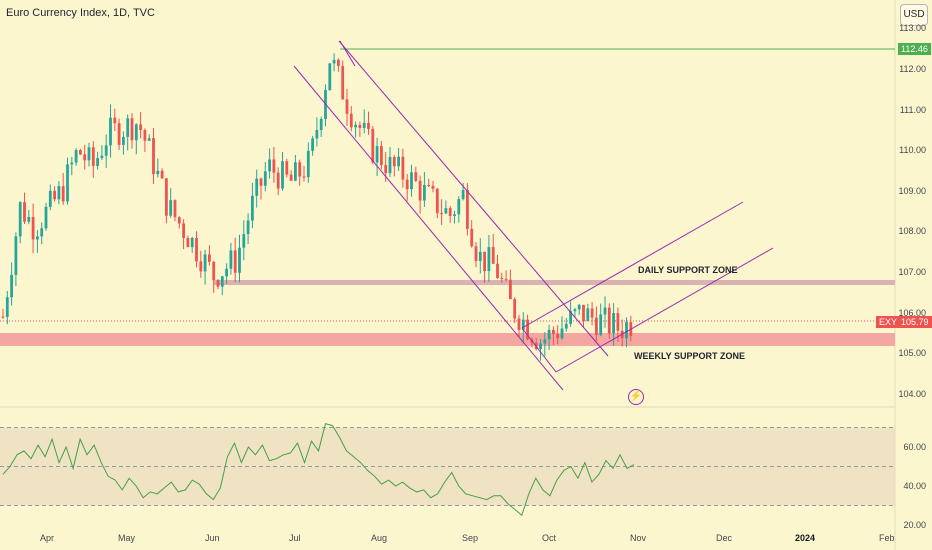 The width and height of the screenshot is (932, 550). What do you see at coordinates (912, 312) in the screenshot?
I see `y-tick-label: 106.00` at bounding box center [912, 312].